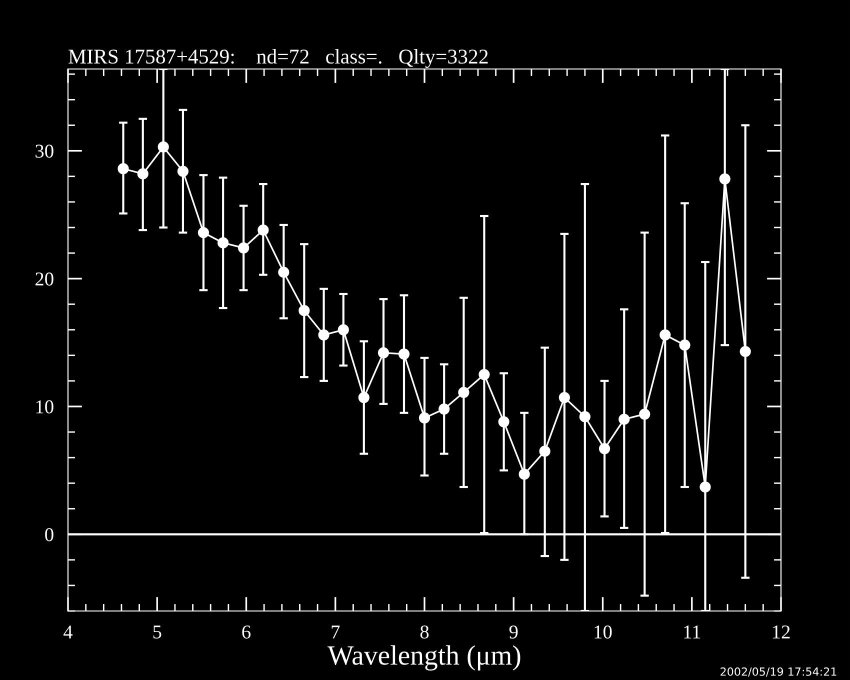  Describe the element at coordinates (45, 279) in the screenshot. I see `y-tick-label: 20` at that location.